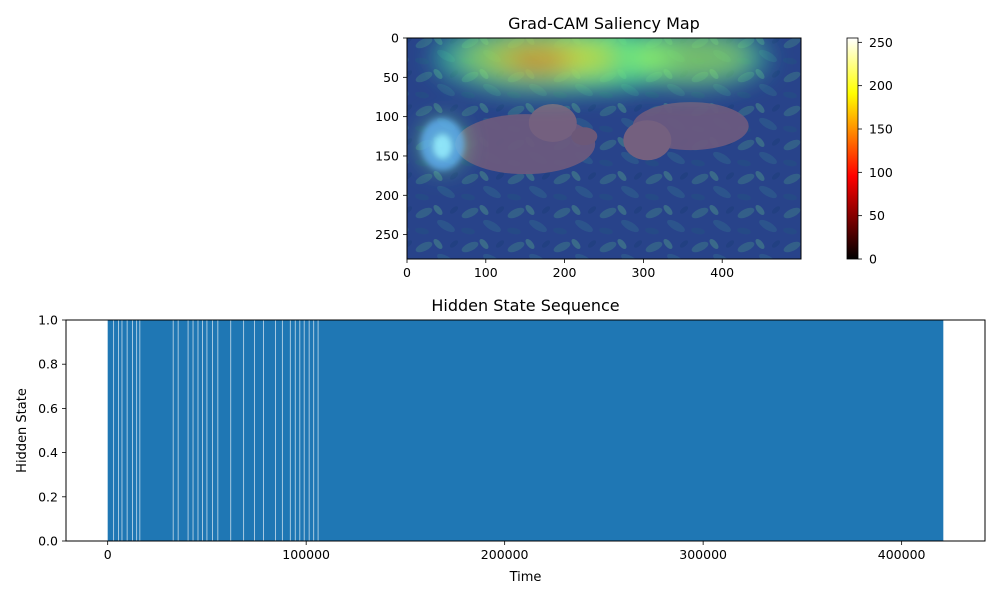 The height and width of the screenshot is (600, 1000). I want to click on hidden-state-x-ticks: 0 100000 200000 300000 400000, so click(515, 551).